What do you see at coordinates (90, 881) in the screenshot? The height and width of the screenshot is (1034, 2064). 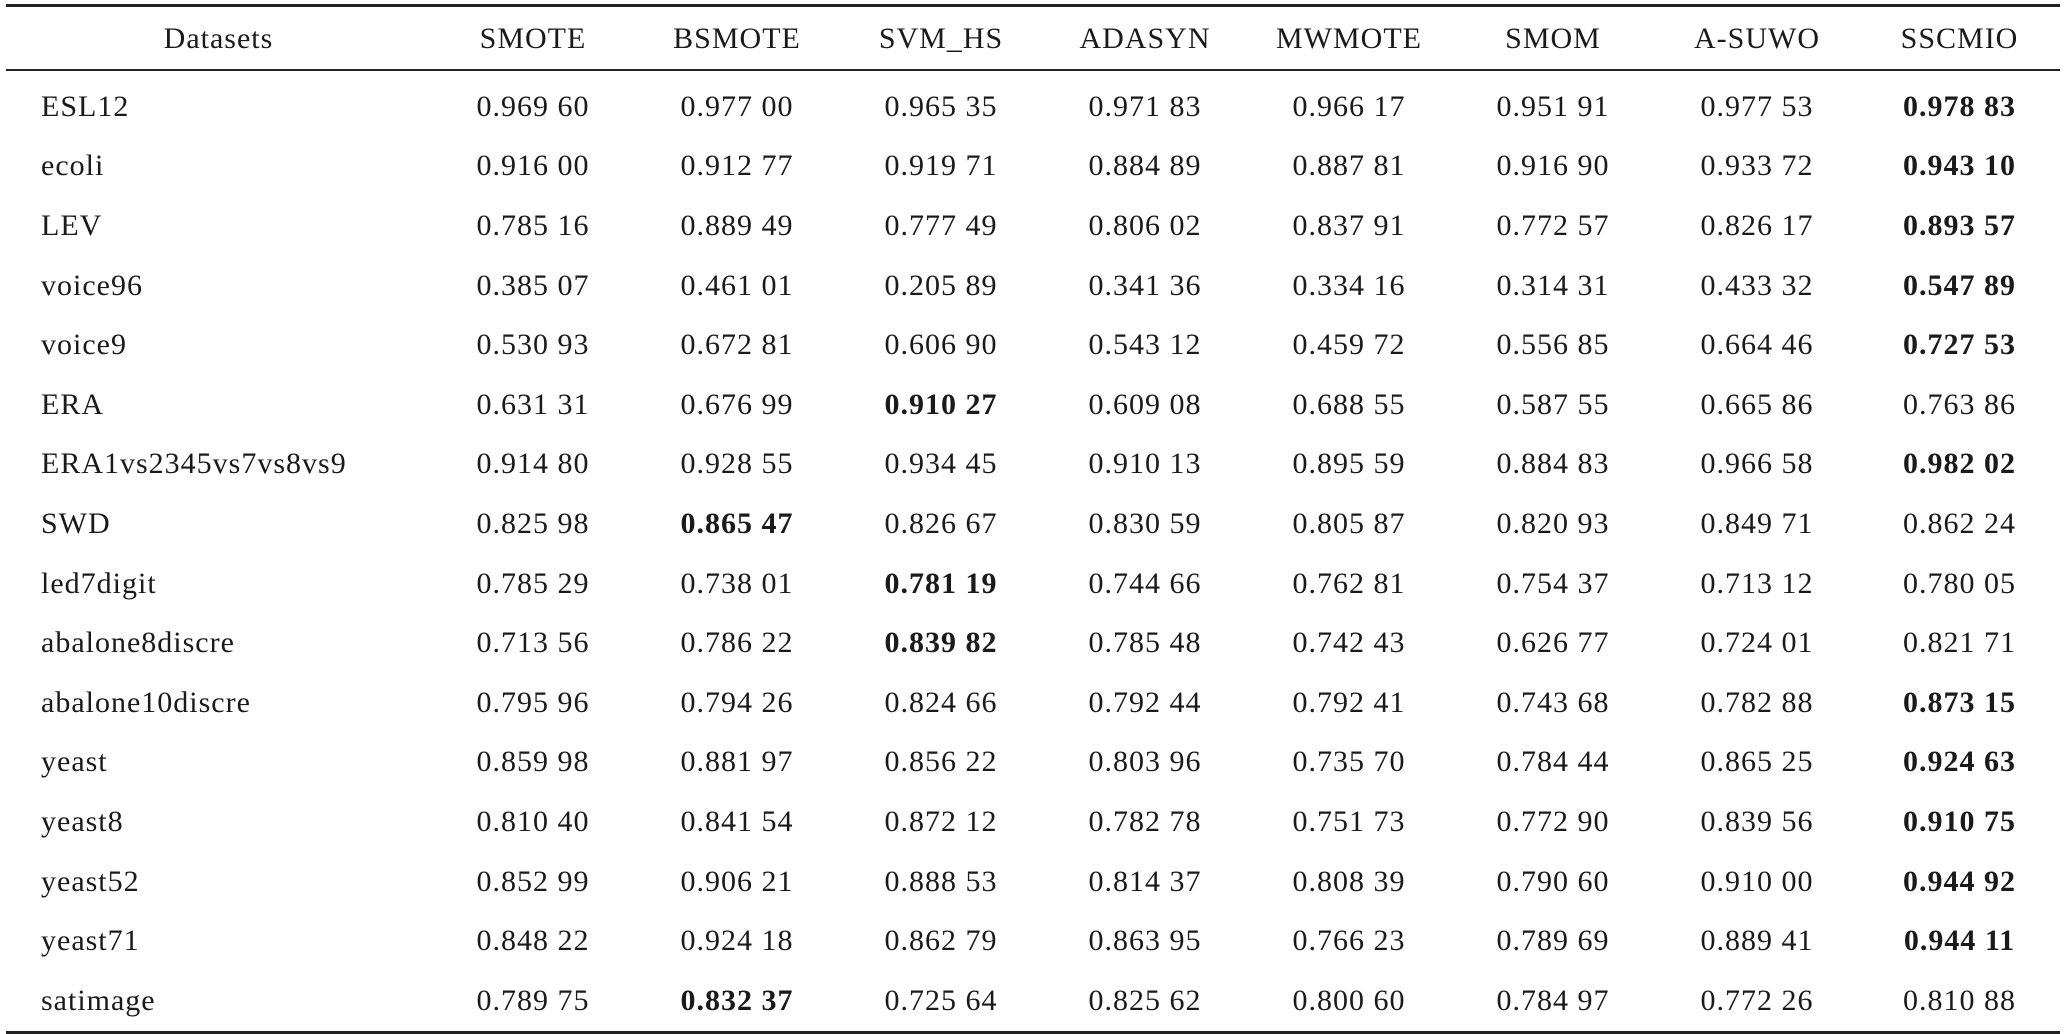 I see `dataset-name: yeast52` at bounding box center [90, 881].